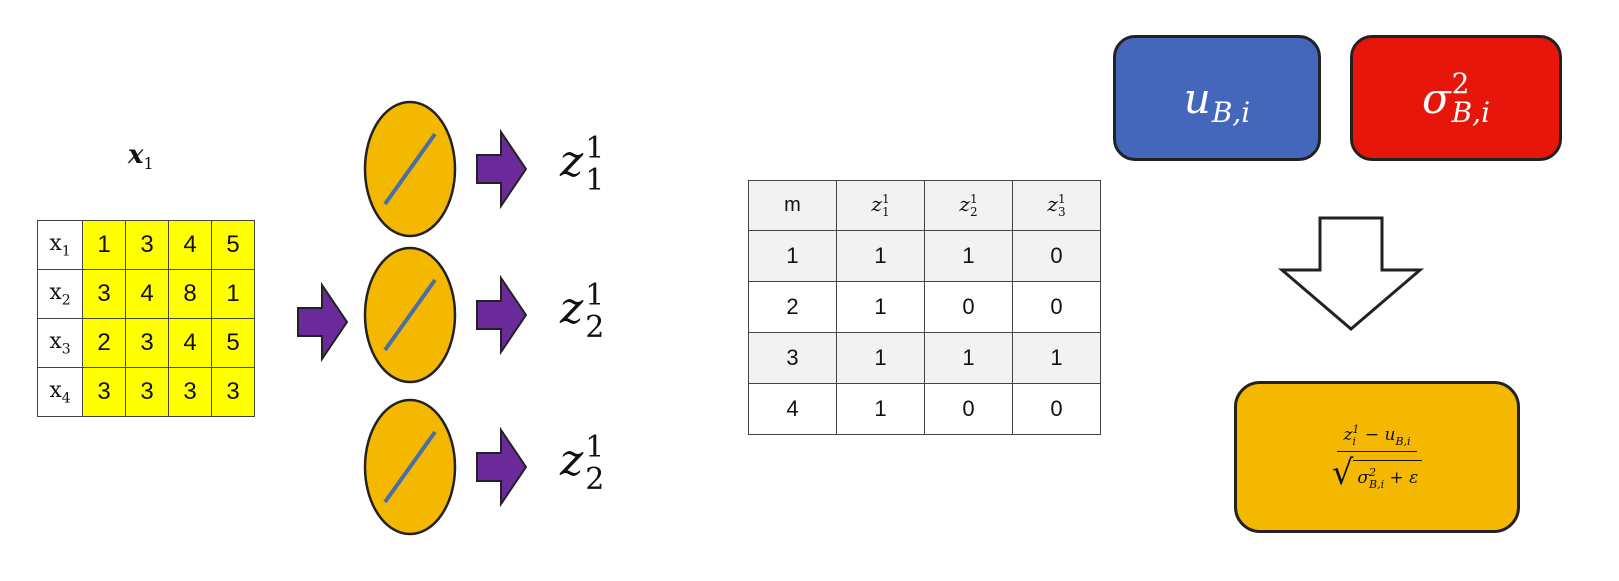  I want to click on batch-variance-box: σ 2 B,i, so click(1456, 98).